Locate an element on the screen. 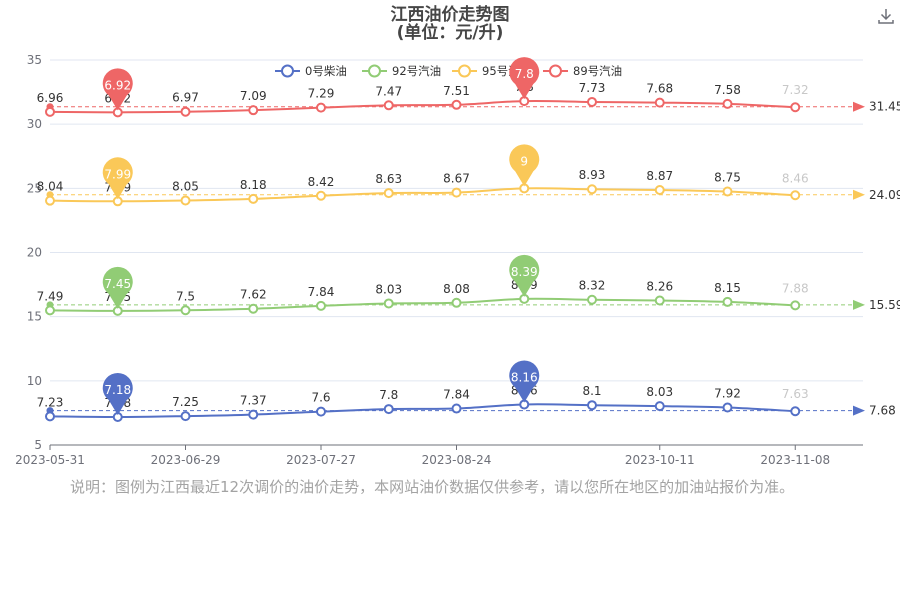 Image resolution: width=900 pixels, height=600 pixels. data-label: 8.67 is located at coordinates (456, 179).